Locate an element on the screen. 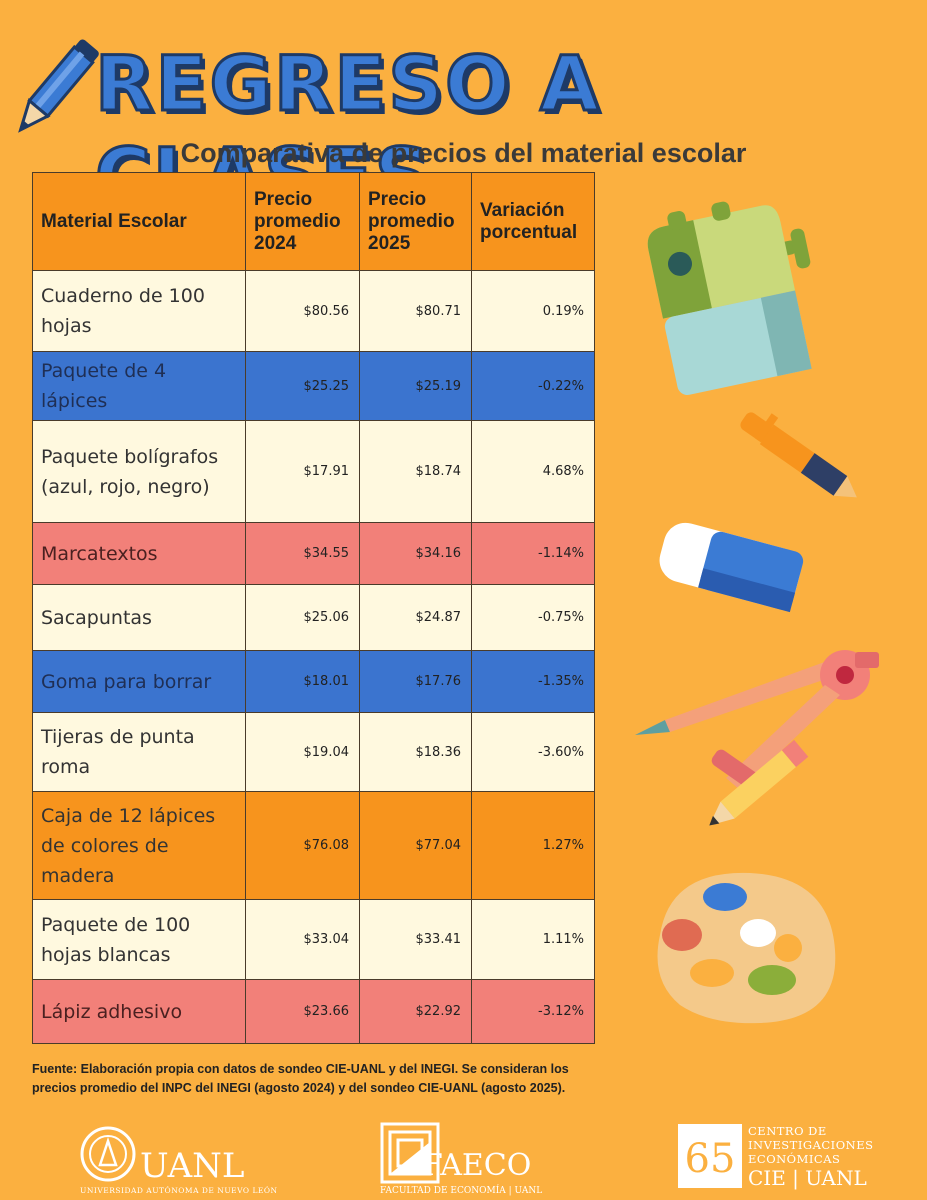  cie-logo-text: CENTRO DE INVESTIGACIONES ECONÓMICAS is located at coordinates (811, 1145).